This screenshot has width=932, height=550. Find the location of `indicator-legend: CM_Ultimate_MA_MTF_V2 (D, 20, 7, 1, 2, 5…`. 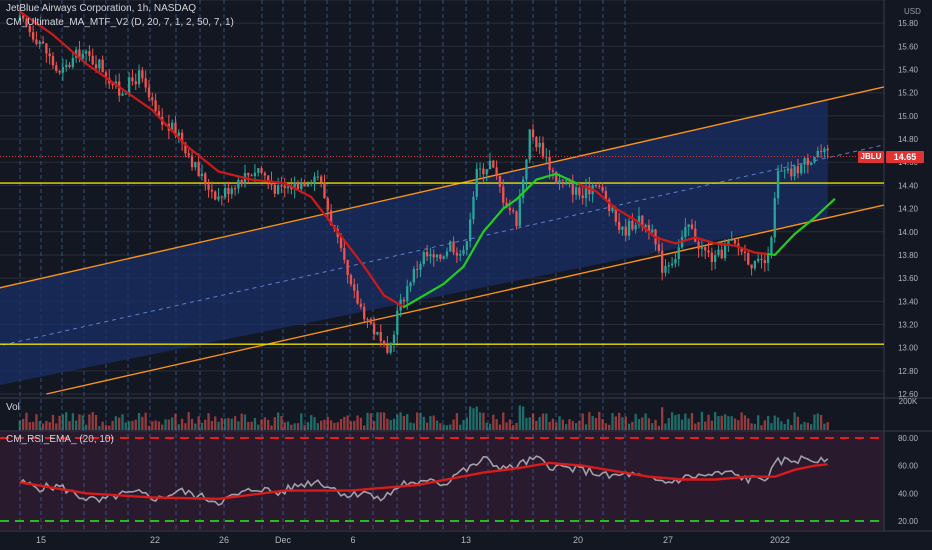

indicator-legend: CM_Ultimate_MA_MTF_V2 (D, 20, 7, 1, 2, 5… is located at coordinates (120, 22).